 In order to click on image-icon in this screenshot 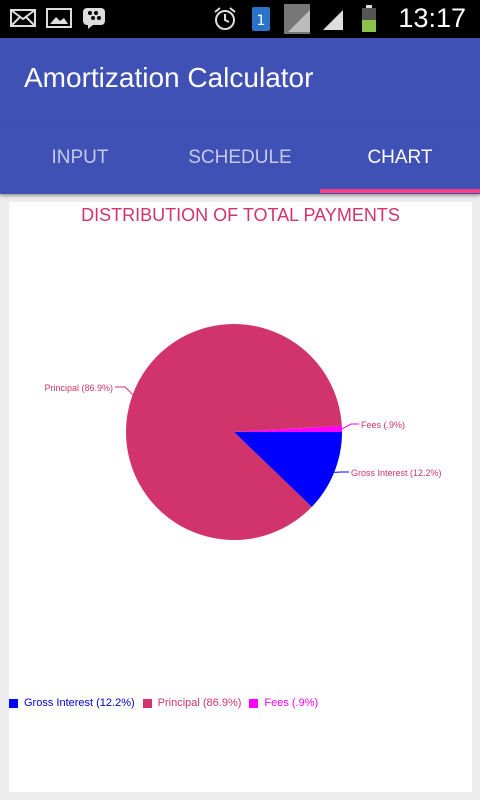, I will do `click(59, 18)`.